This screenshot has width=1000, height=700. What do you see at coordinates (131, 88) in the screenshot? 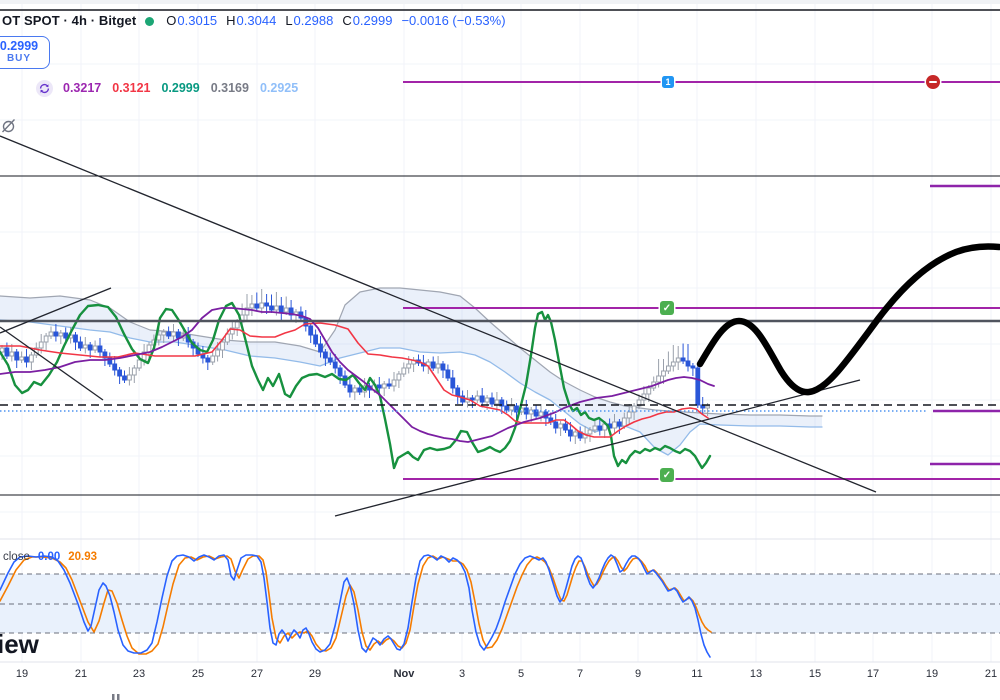
I see `indicator-value: 0.3121` at bounding box center [131, 88].